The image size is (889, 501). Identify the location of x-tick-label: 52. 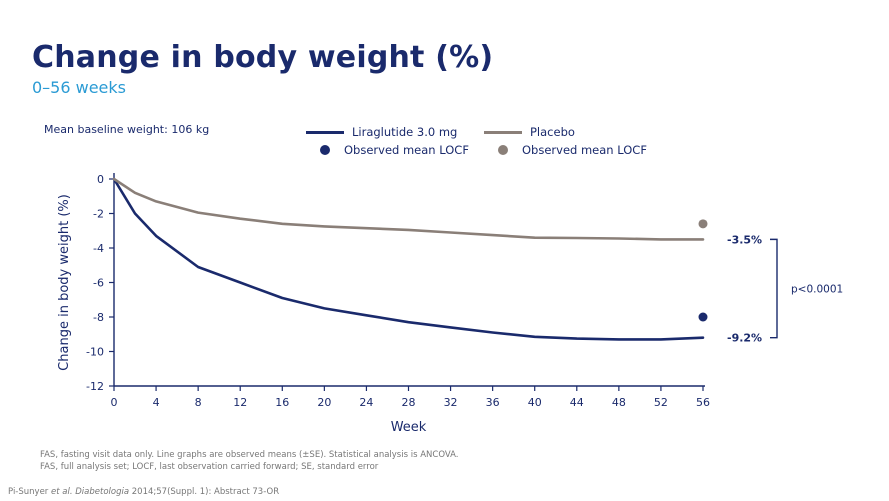
(661, 402).